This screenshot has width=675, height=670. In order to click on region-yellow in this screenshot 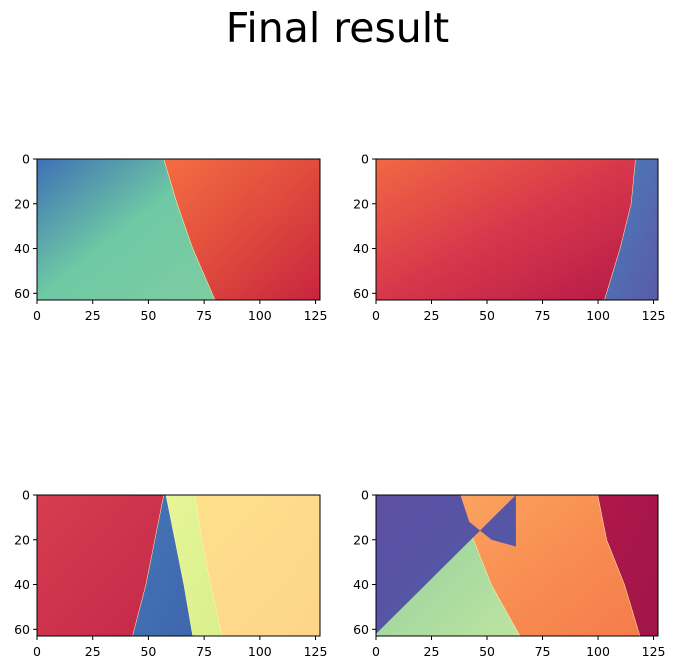, I will do `click(257, 565)`.